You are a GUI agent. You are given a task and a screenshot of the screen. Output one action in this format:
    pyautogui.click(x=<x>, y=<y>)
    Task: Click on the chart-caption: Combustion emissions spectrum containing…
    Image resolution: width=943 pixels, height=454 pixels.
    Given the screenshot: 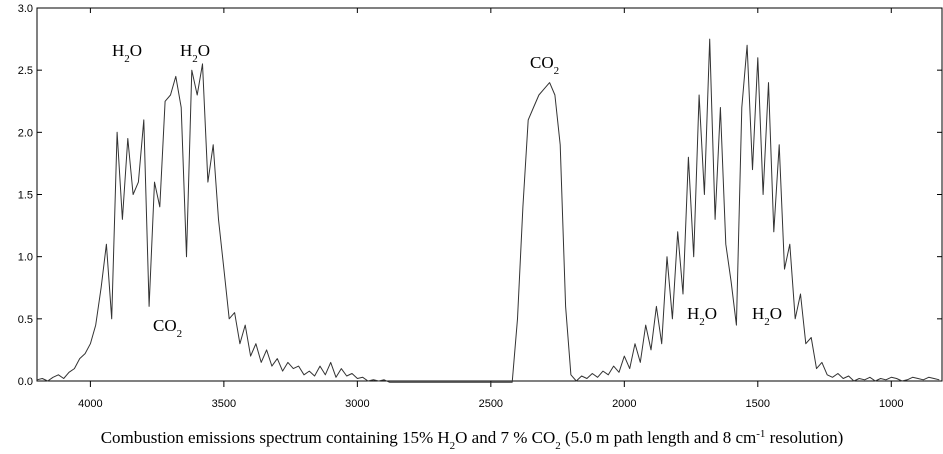 What is the action you would take?
    pyautogui.click(x=472, y=440)
    